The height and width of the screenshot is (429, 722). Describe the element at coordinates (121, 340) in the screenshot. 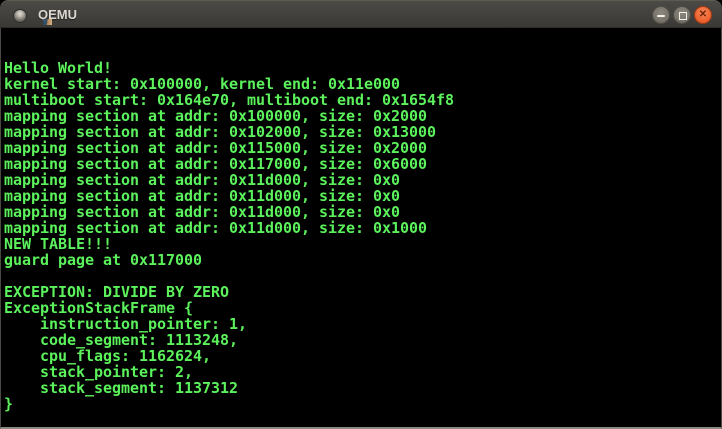

I see `terminal-line: code_segment: 1113248,` at that location.